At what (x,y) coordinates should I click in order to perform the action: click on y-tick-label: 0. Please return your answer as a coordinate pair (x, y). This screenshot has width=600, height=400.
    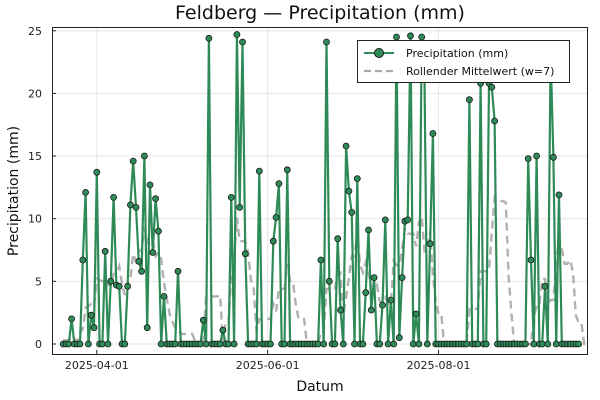
    Looking at the image, I should click on (38, 344).